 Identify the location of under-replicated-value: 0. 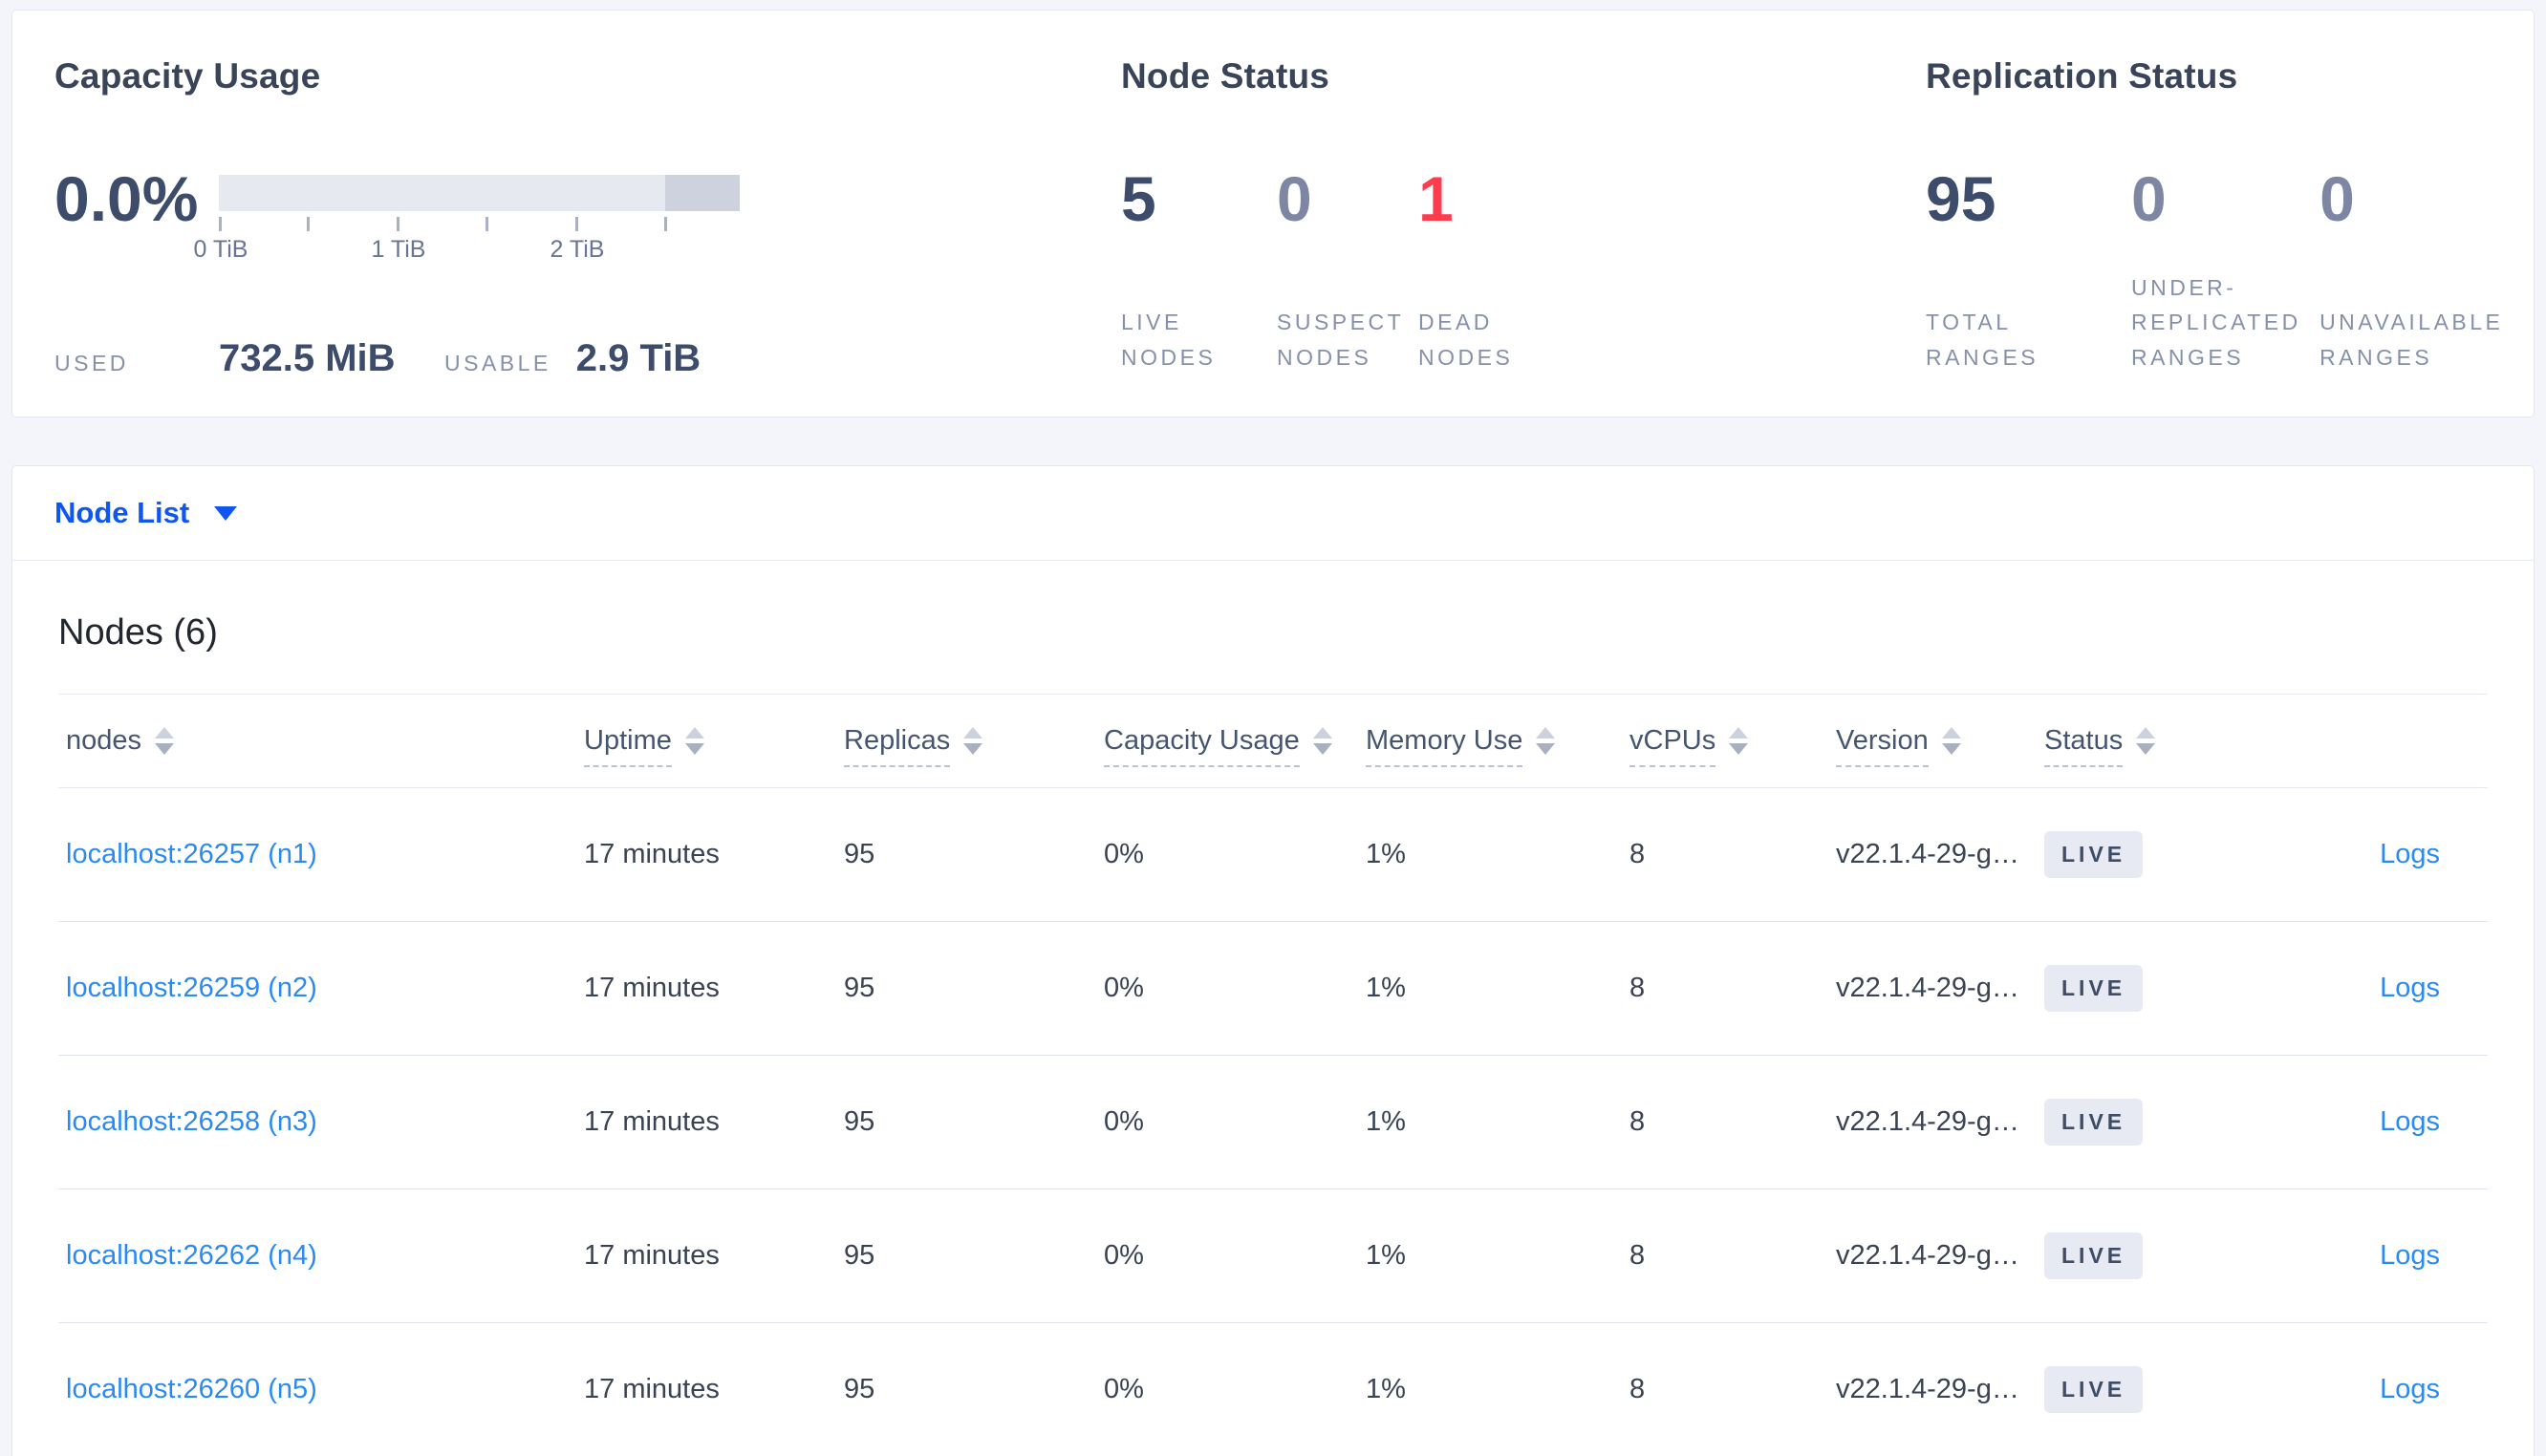
(2148, 199).